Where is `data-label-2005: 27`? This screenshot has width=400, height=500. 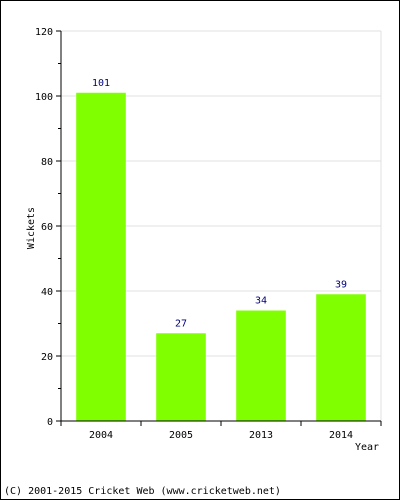
data-label-2005: 27 is located at coordinates (181, 323).